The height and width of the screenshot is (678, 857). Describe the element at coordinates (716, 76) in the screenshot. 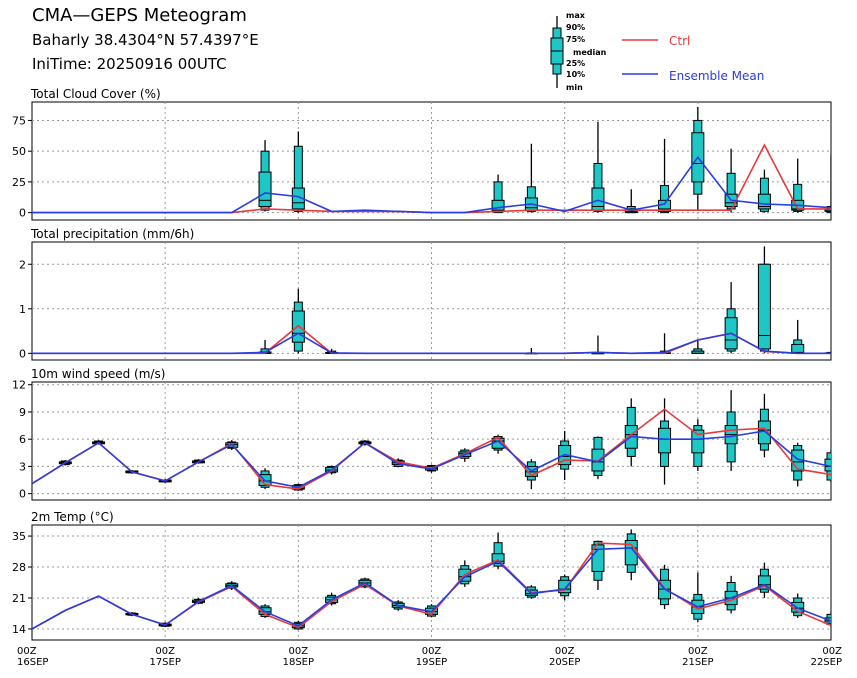

I see `legend-mean-label: Ensemble Mean` at that location.